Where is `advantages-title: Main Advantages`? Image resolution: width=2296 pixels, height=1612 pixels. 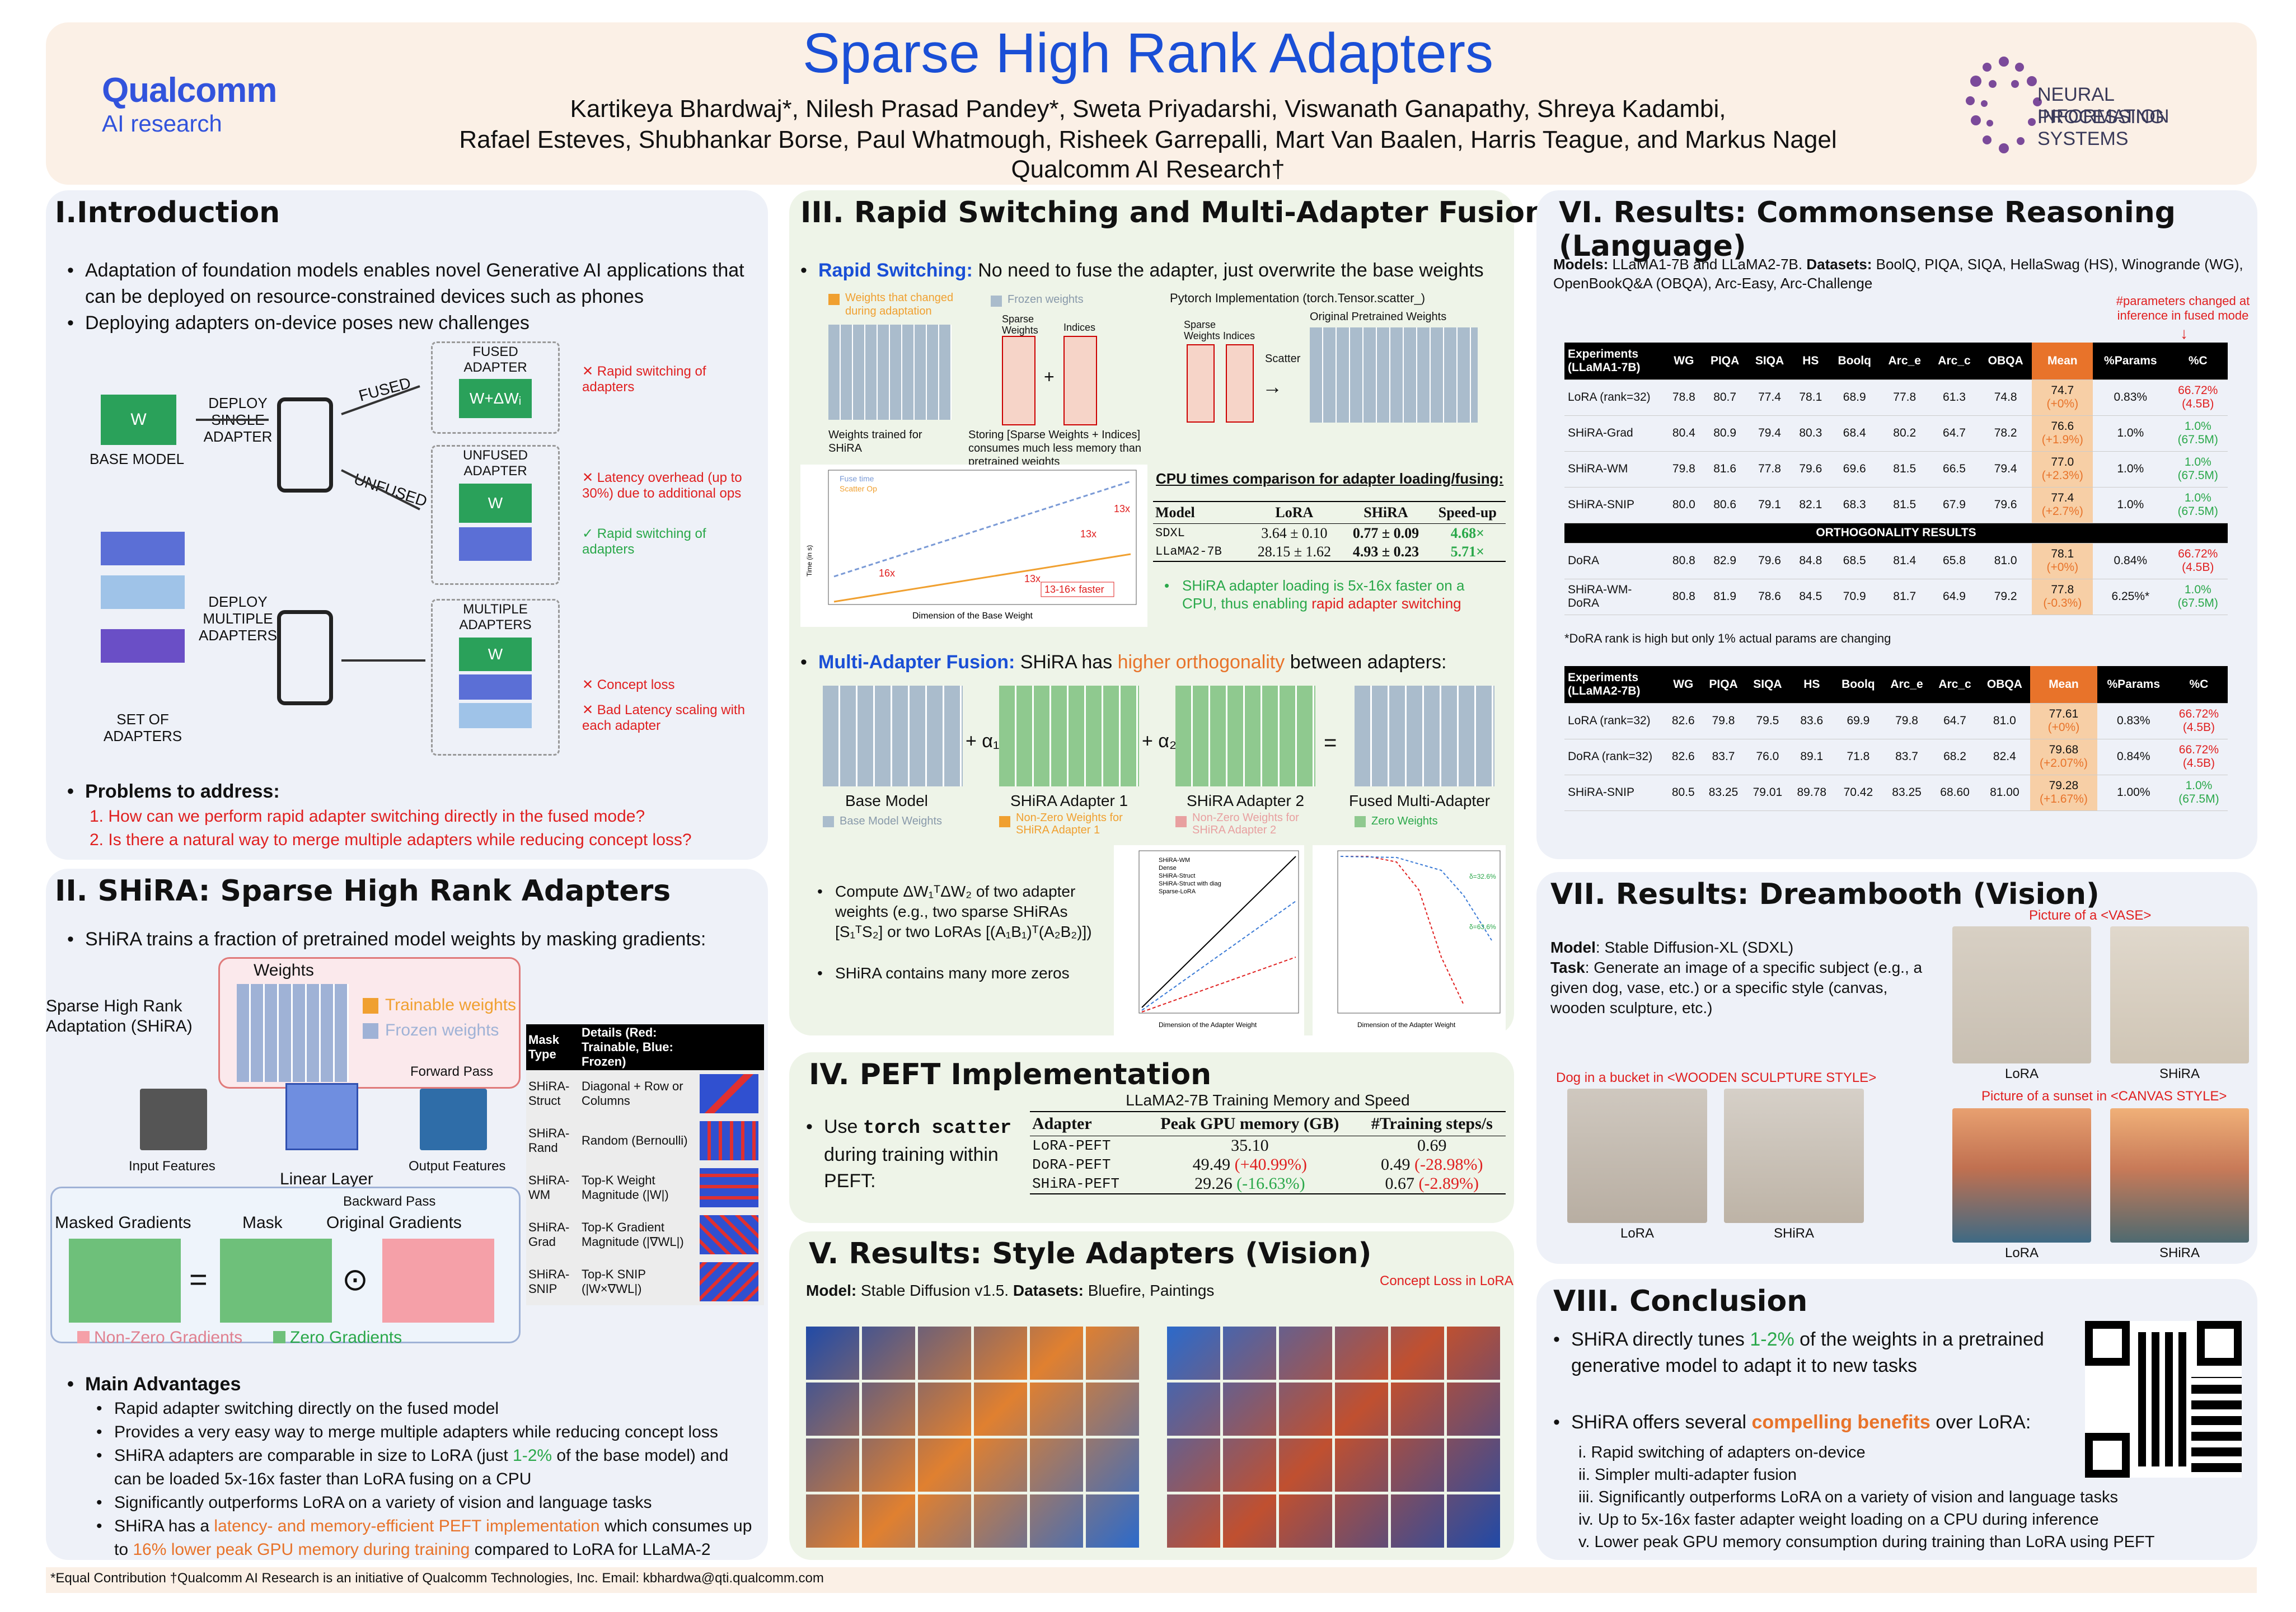
advantages-title: Main Advantages is located at coordinates (412, 1384).